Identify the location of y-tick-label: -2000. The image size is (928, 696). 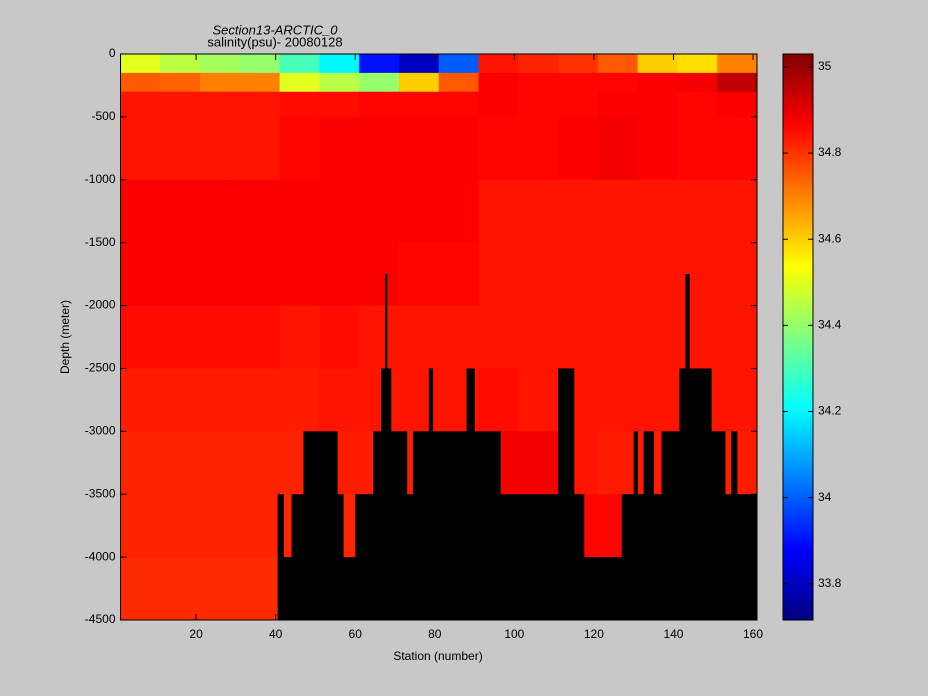
(100, 305).